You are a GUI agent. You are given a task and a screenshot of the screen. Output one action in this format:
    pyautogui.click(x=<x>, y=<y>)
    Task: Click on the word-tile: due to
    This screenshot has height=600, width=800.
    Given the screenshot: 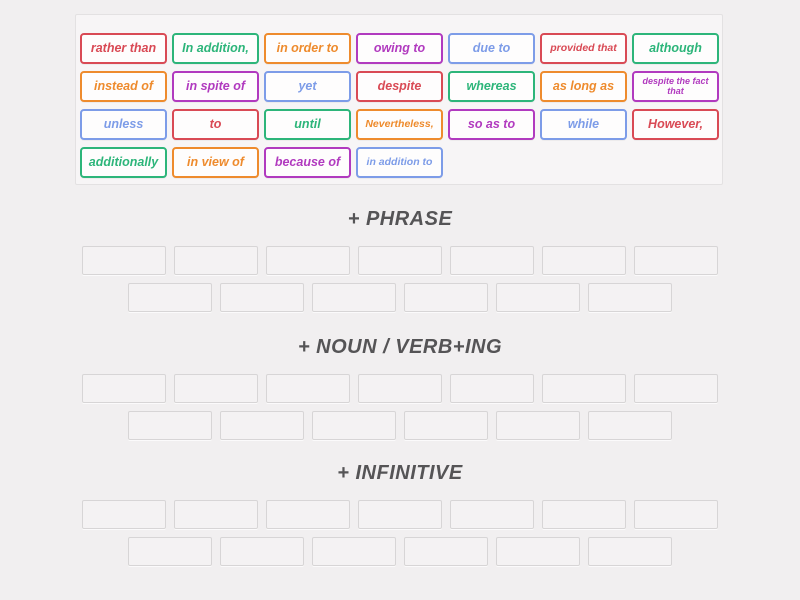 What is the action you would take?
    pyautogui.click(x=491, y=48)
    